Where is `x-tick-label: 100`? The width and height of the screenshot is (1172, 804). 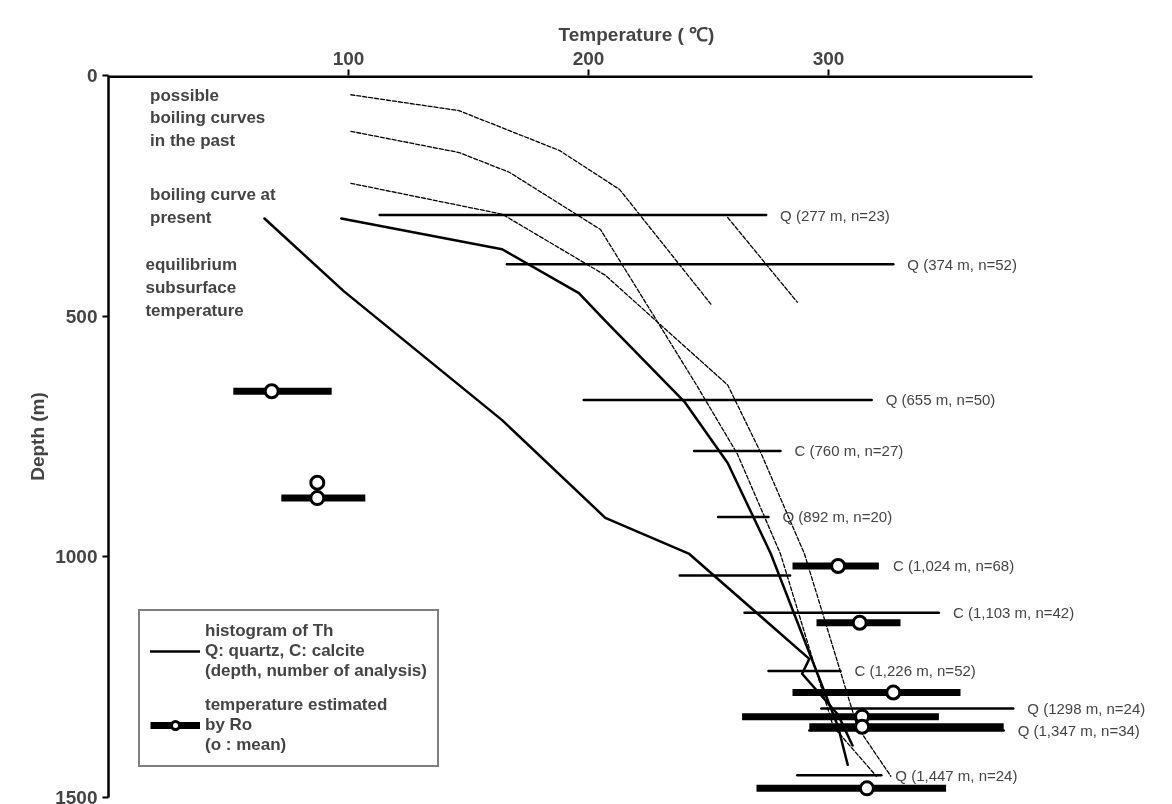 x-tick-label: 100 is located at coordinates (348, 58).